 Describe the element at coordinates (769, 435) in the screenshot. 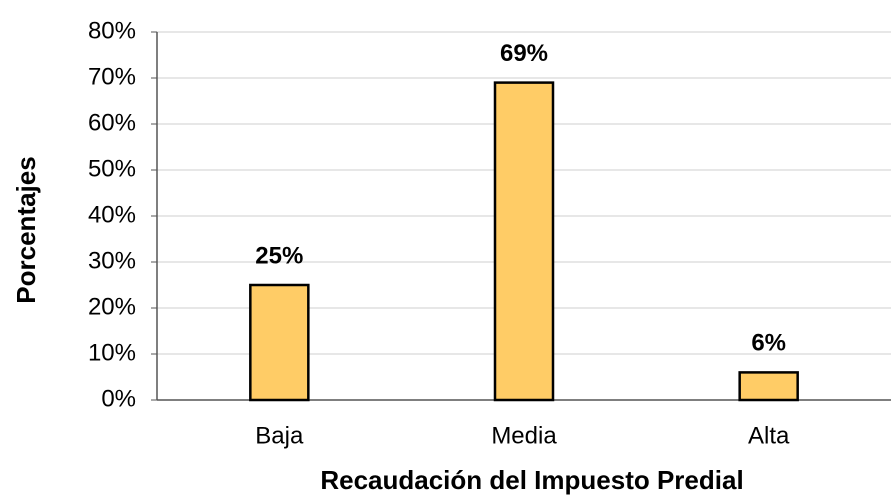

I see `x-tick-label: Alta` at that location.